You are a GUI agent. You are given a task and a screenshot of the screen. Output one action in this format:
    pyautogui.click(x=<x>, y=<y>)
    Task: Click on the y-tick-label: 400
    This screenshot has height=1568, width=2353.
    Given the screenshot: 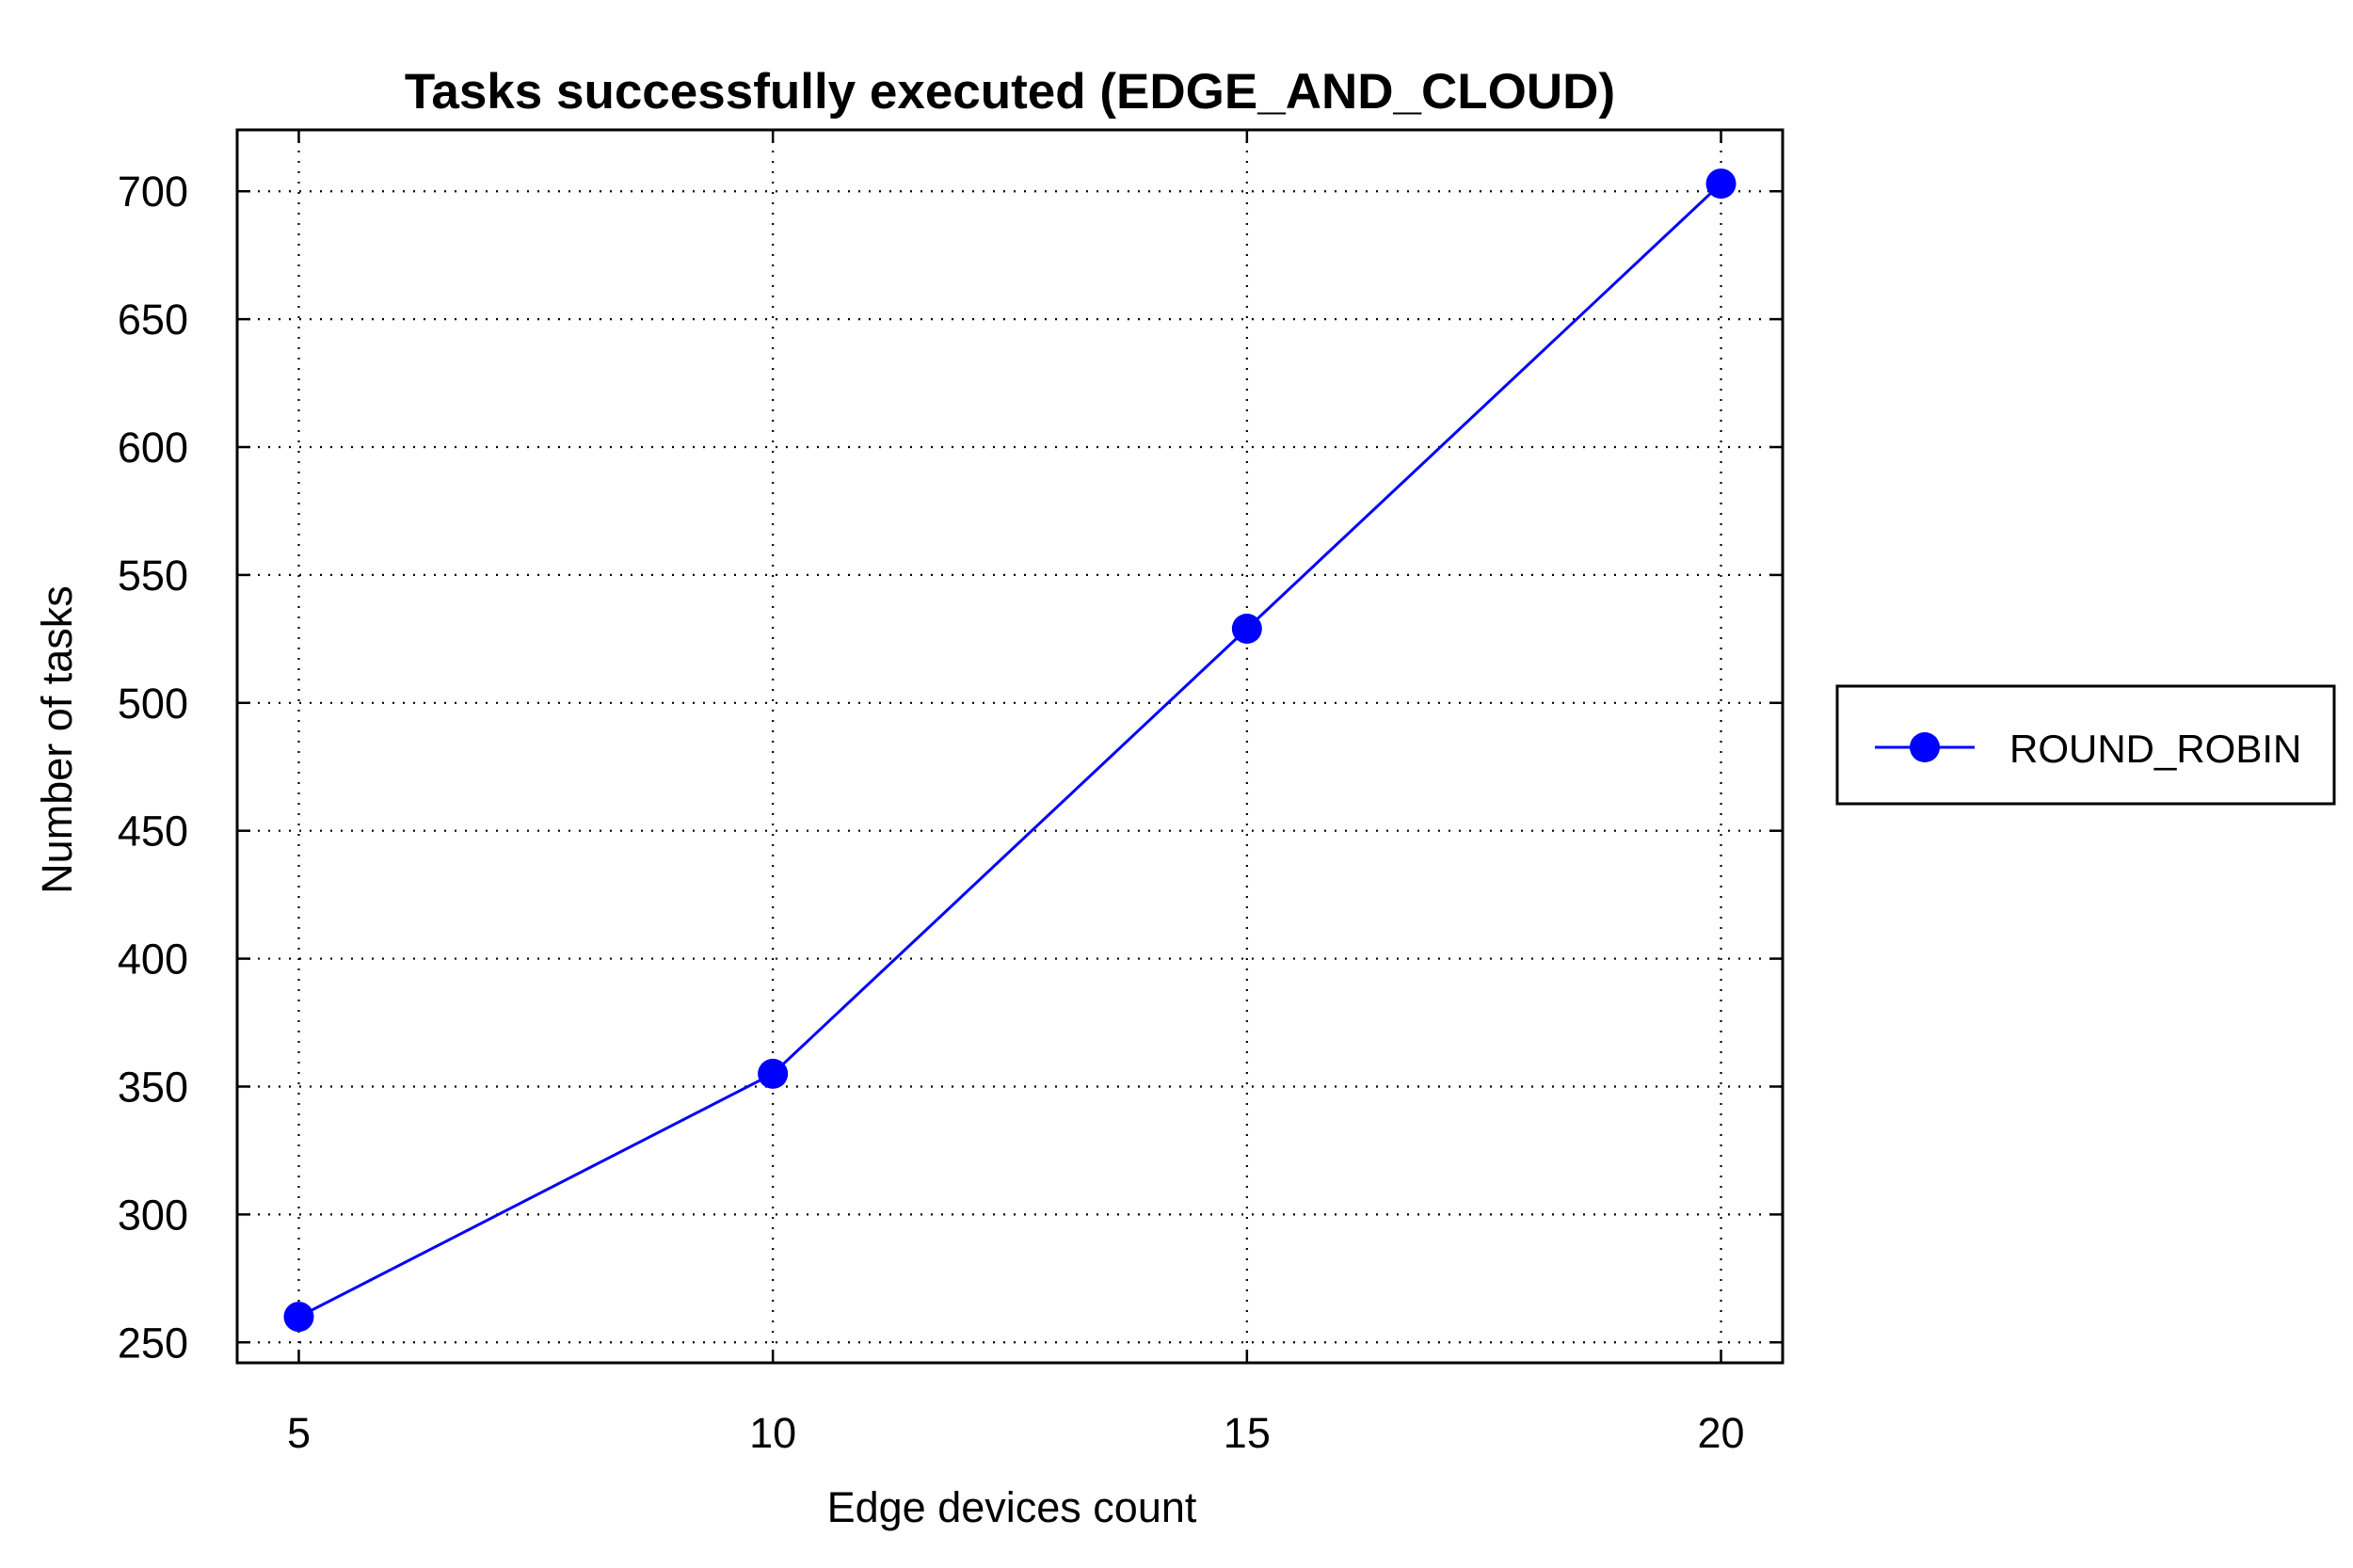 What is the action you would take?
    pyautogui.click(x=153, y=960)
    